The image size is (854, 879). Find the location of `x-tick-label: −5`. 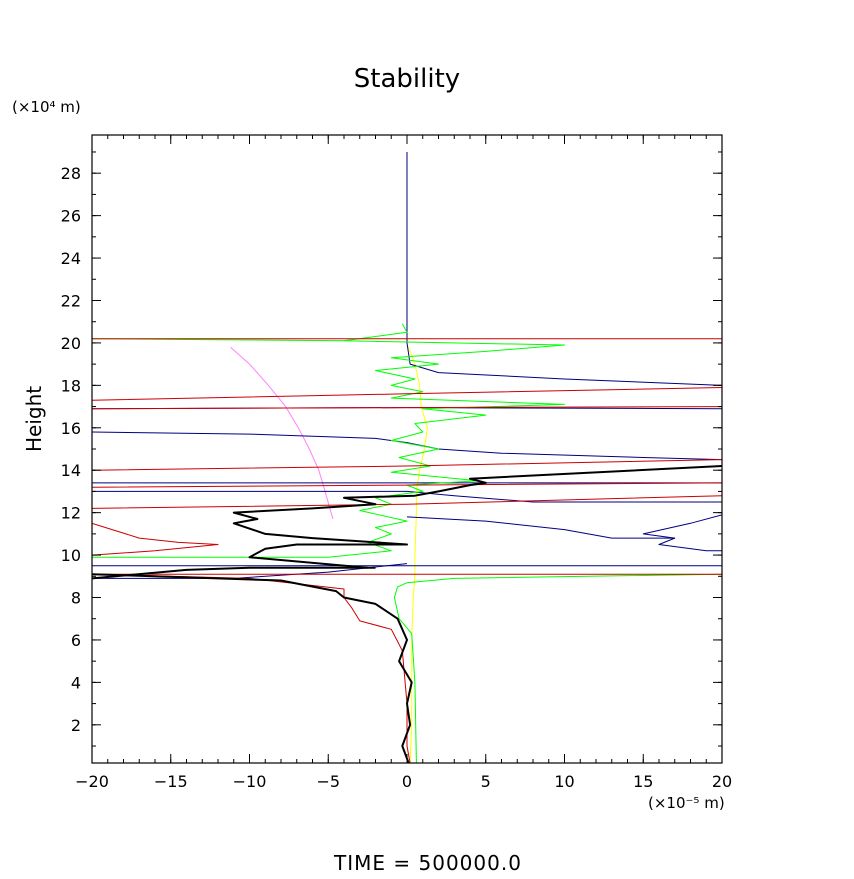

x-tick-label: −5 is located at coordinates (328, 781).